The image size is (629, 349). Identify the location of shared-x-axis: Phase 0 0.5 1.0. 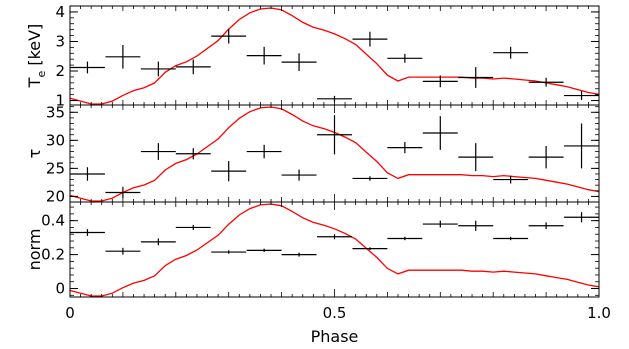
(338, 325).